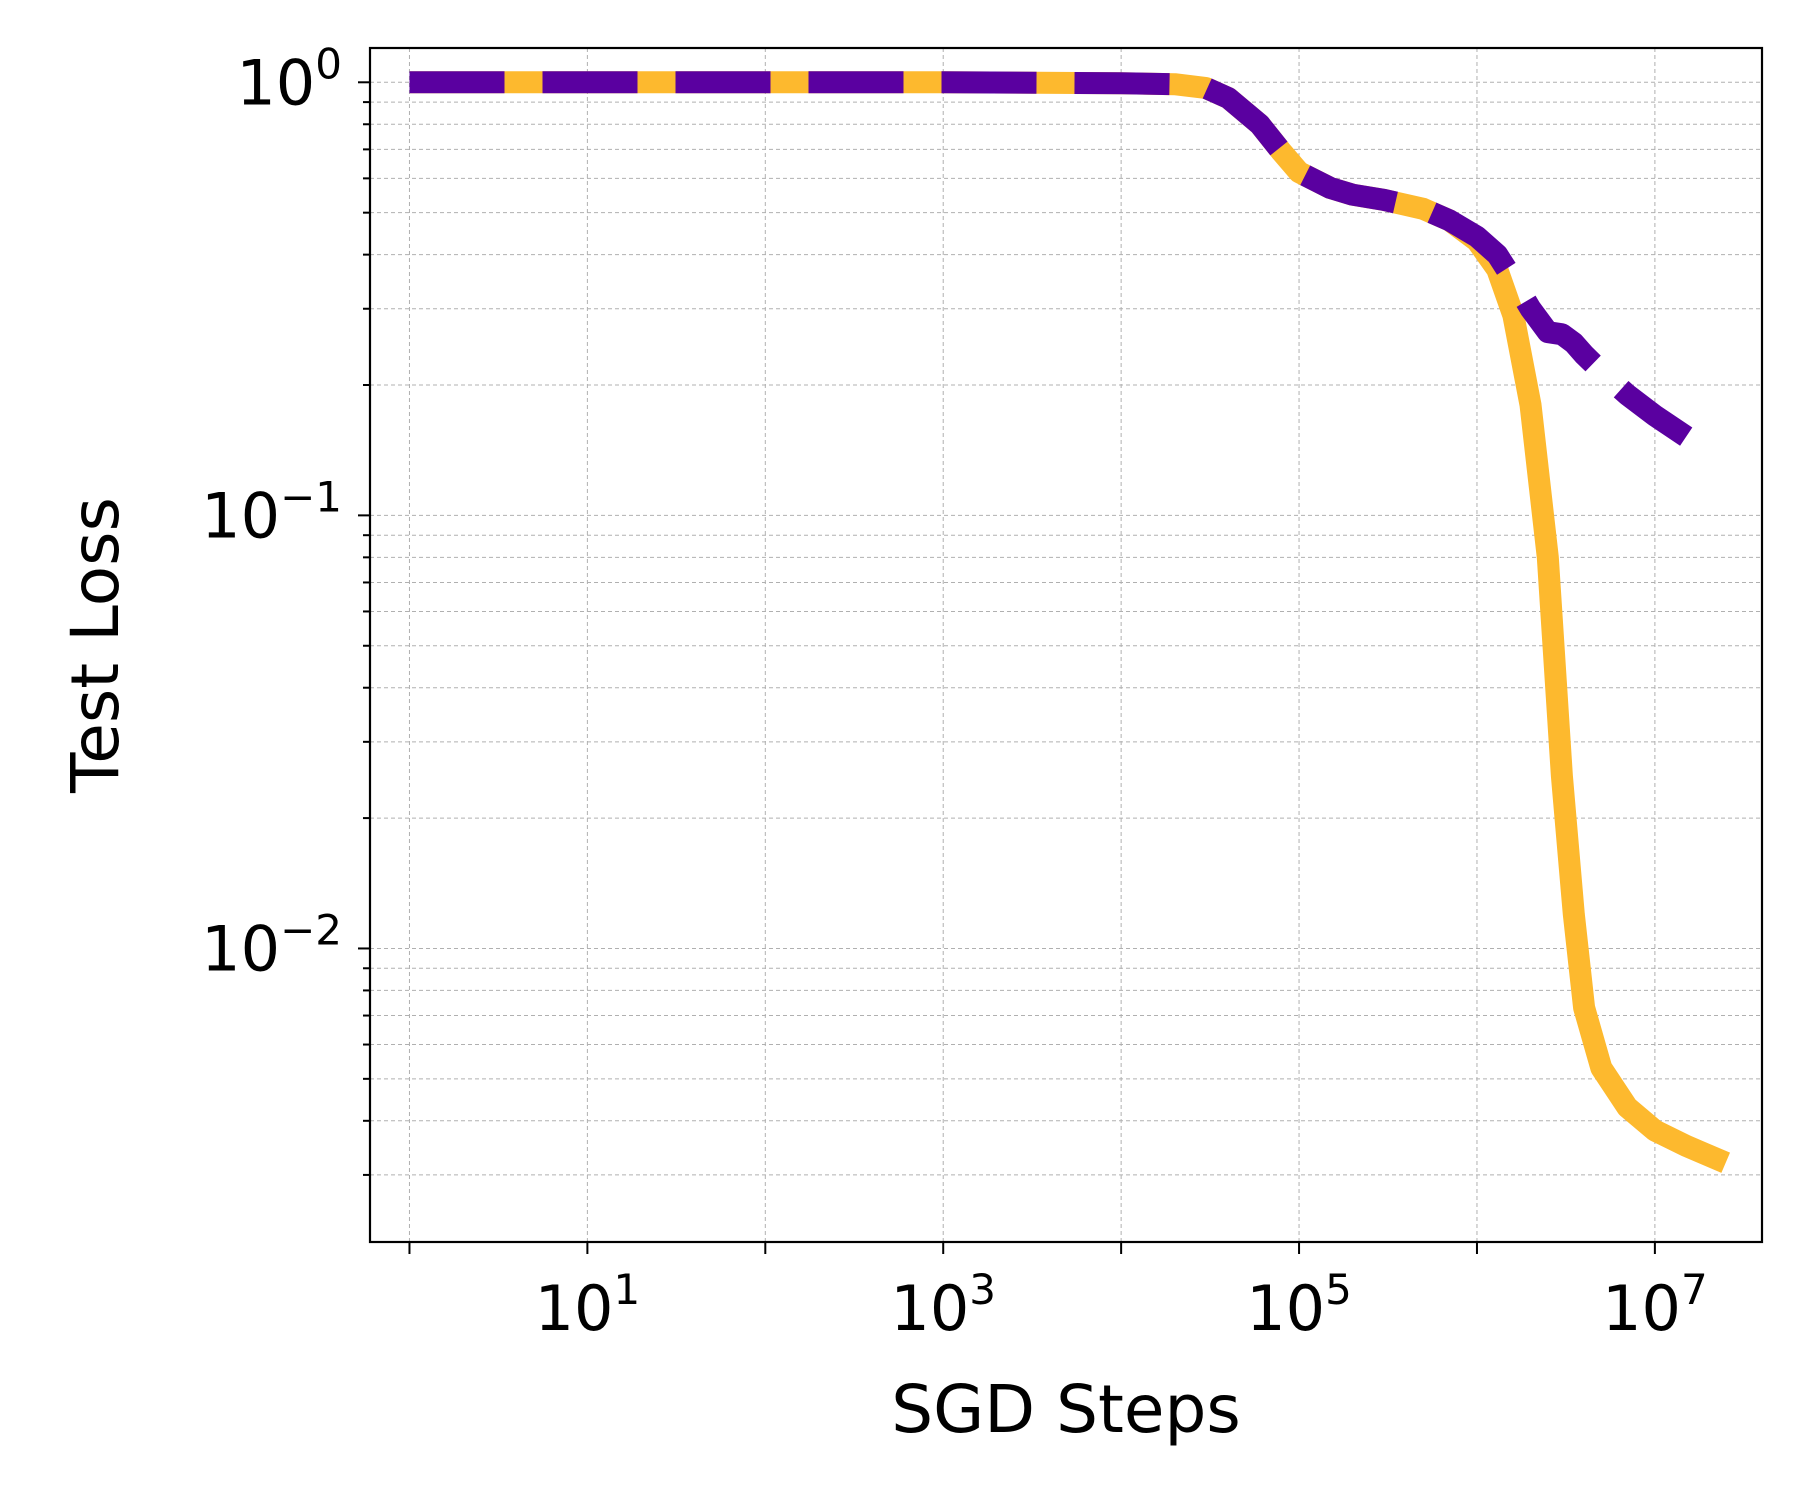 The height and width of the screenshot is (1500, 1800). Describe the element at coordinates (271, 512) in the screenshot. I see `y-tick-label: 10⁻¹` at that location.